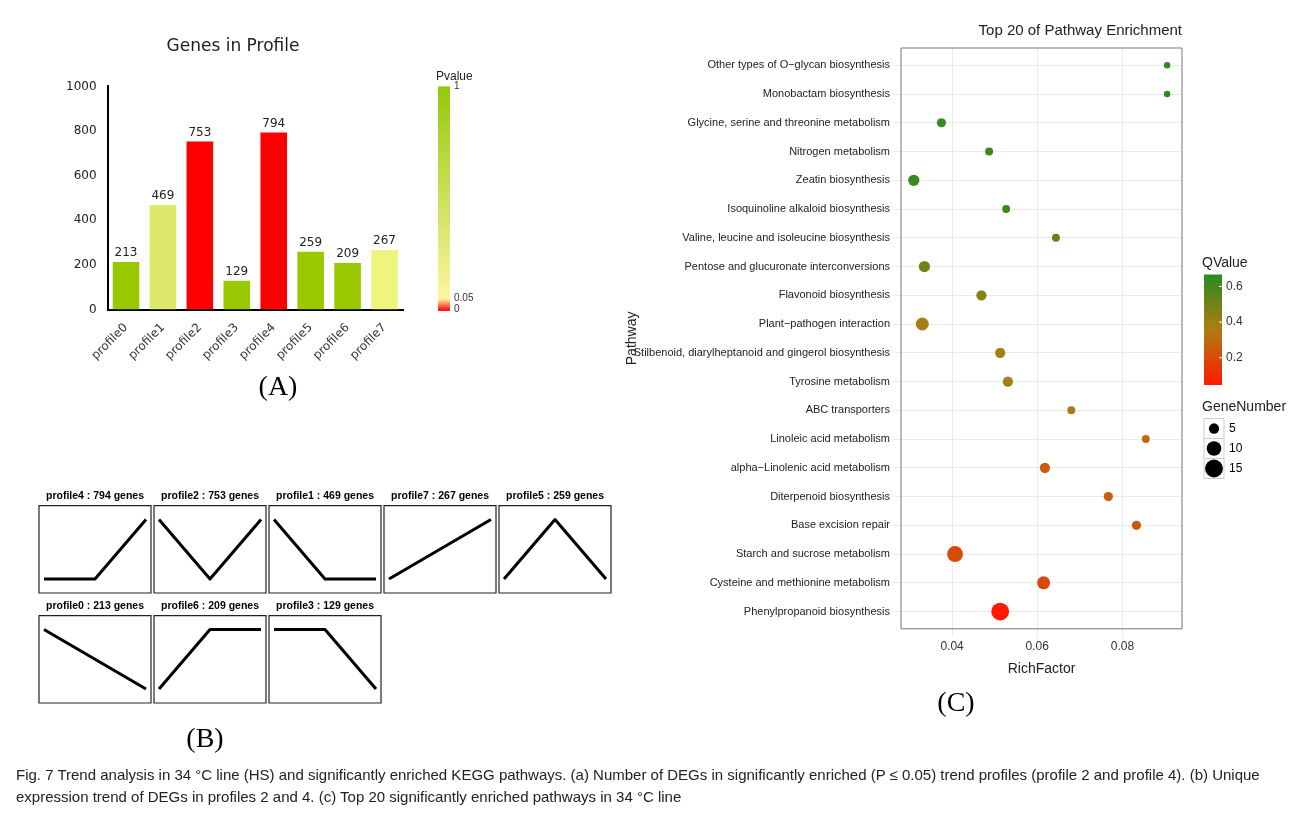 The image size is (1295, 820). I want to click on data-label: 129, so click(237, 270).